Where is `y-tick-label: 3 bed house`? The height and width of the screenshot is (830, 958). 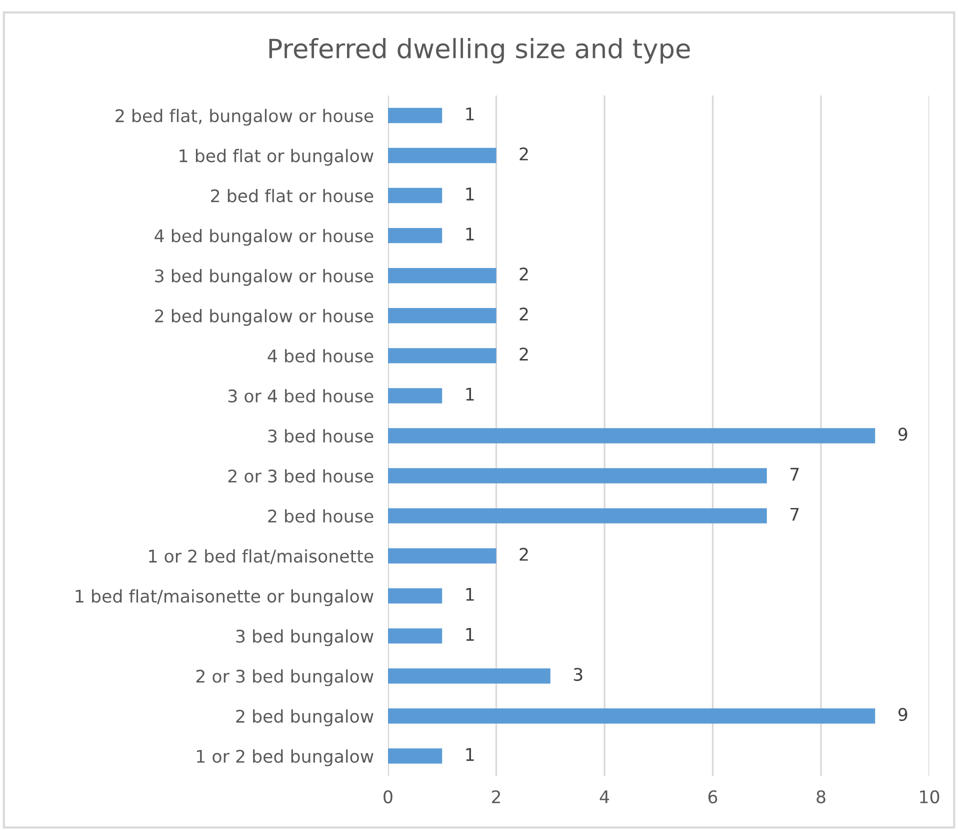
y-tick-label: 3 bed house is located at coordinates (321, 436).